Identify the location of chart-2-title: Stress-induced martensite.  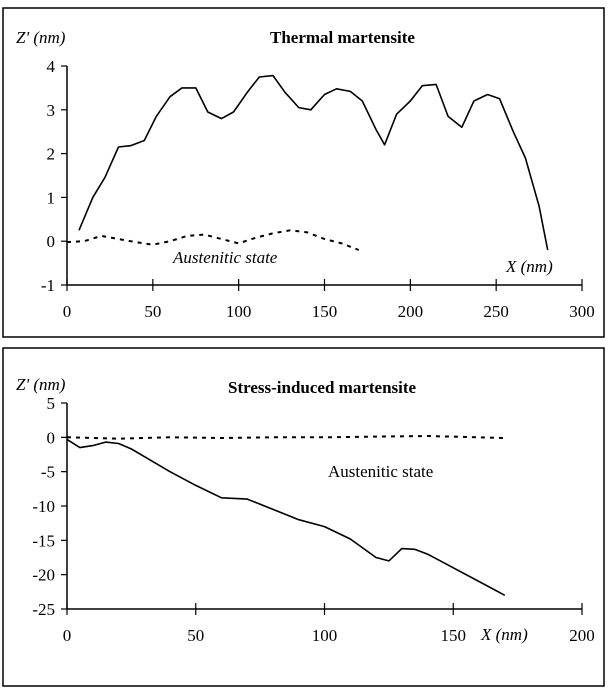
(322, 387).